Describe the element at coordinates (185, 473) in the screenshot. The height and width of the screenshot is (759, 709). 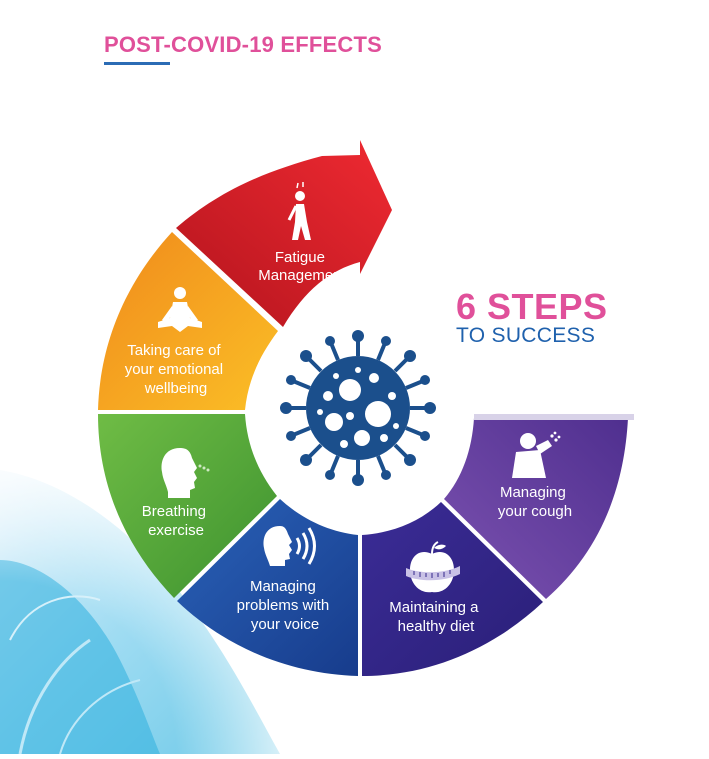
I see `breathing-head-icon` at that location.